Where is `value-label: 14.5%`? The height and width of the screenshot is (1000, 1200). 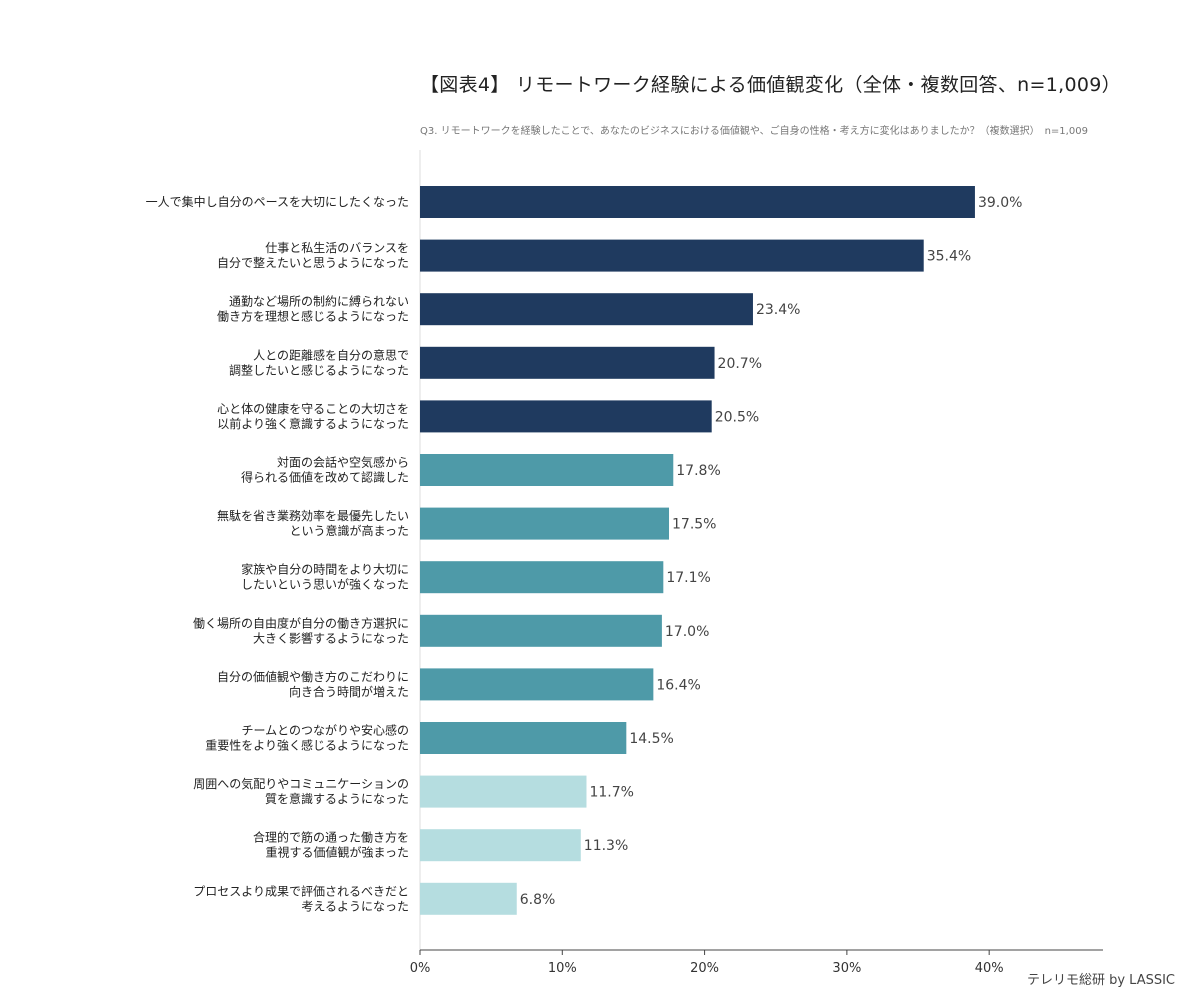 value-label: 14.5% is located at coordinates (651, 739).